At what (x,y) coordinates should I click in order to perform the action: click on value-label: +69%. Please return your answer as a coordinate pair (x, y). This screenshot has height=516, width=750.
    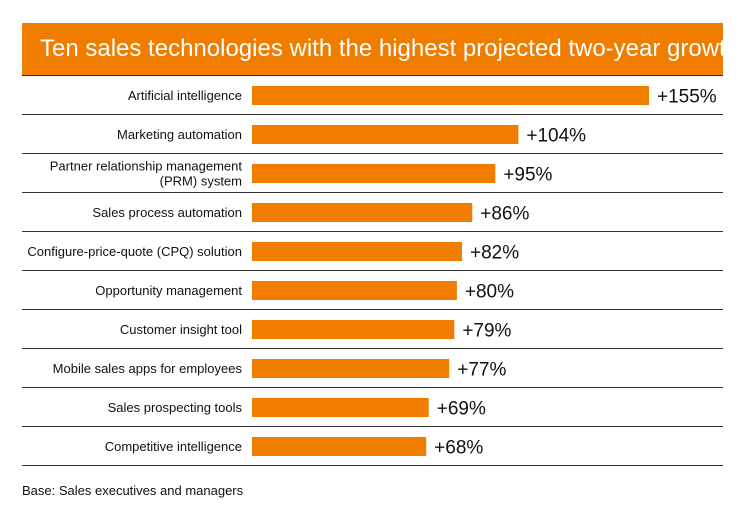
    Looking at the image, I should click on (461, 409).